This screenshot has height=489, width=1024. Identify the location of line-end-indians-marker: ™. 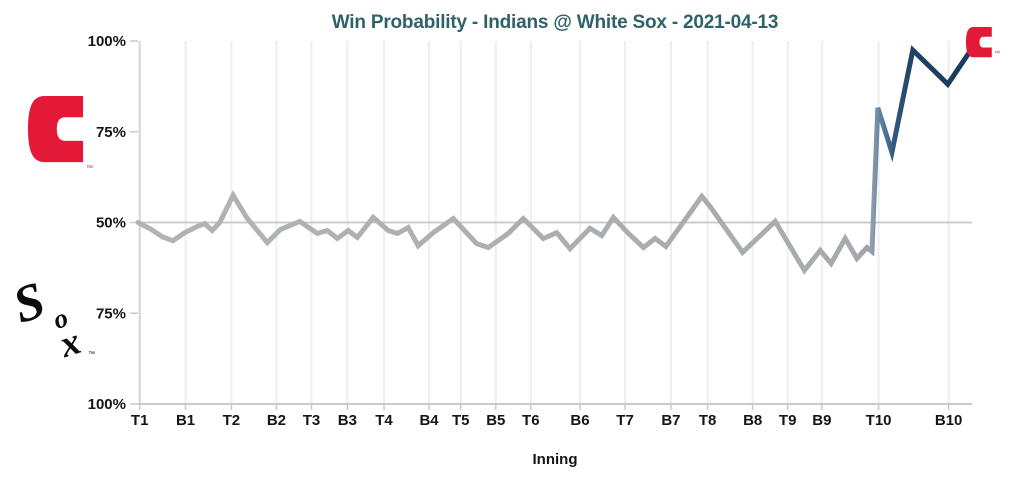
(983, 42).